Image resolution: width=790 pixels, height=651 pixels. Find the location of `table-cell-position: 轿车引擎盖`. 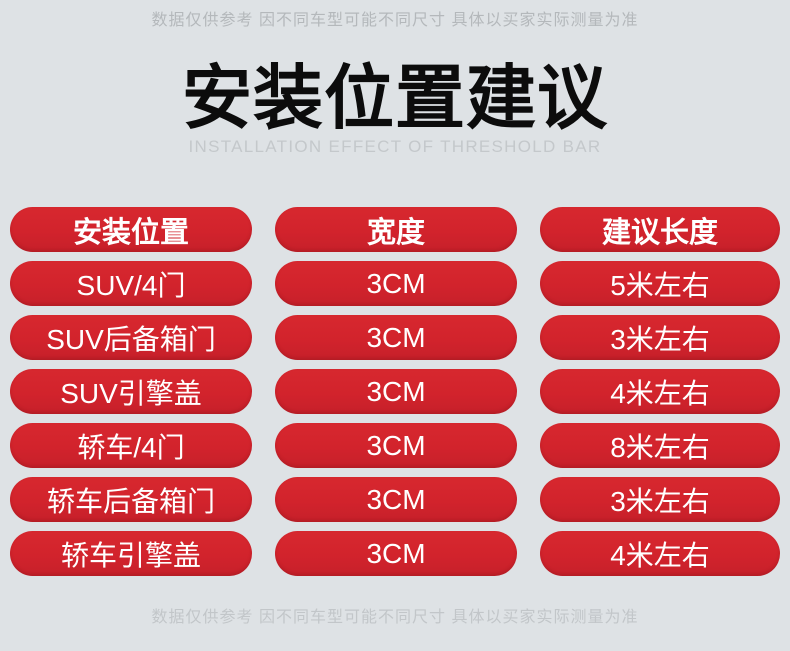

table-cell-position: 轿车引擎盖 is located at coordinates (131, 553).